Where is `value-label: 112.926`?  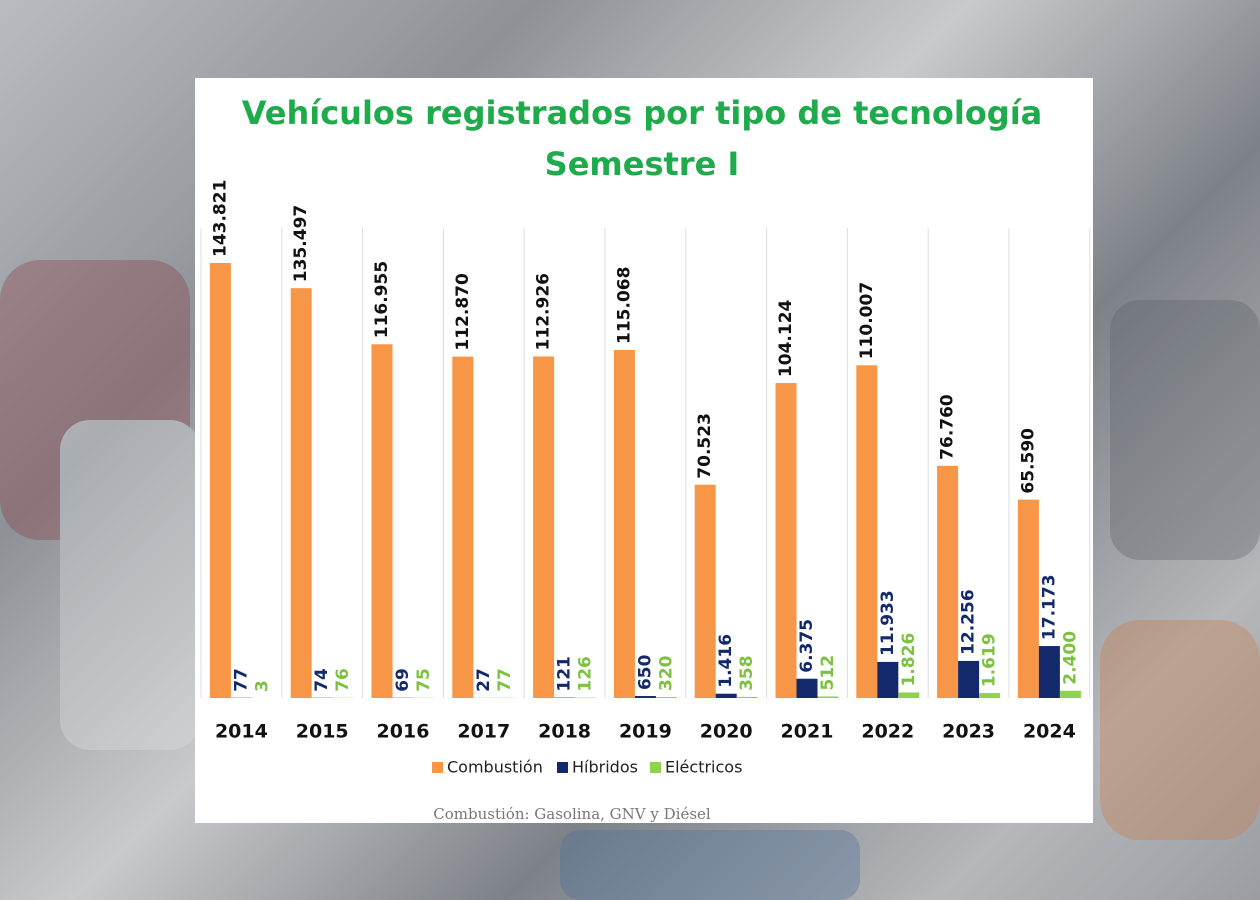
value-label: 112.926 is located at coordinates (544, 311).